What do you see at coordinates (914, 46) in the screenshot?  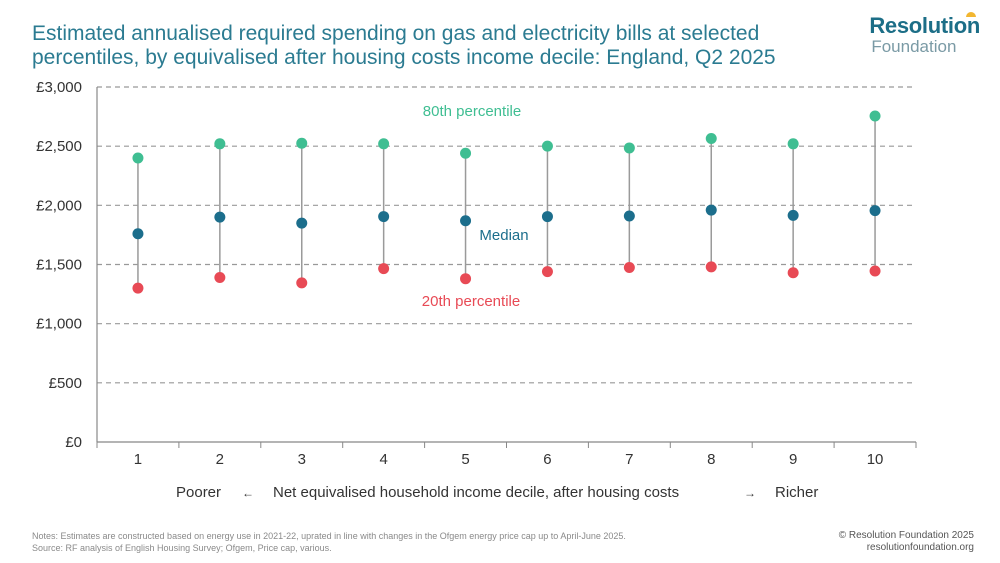 I see `logo-line2: Foundation` at bounding box center [914, 46].